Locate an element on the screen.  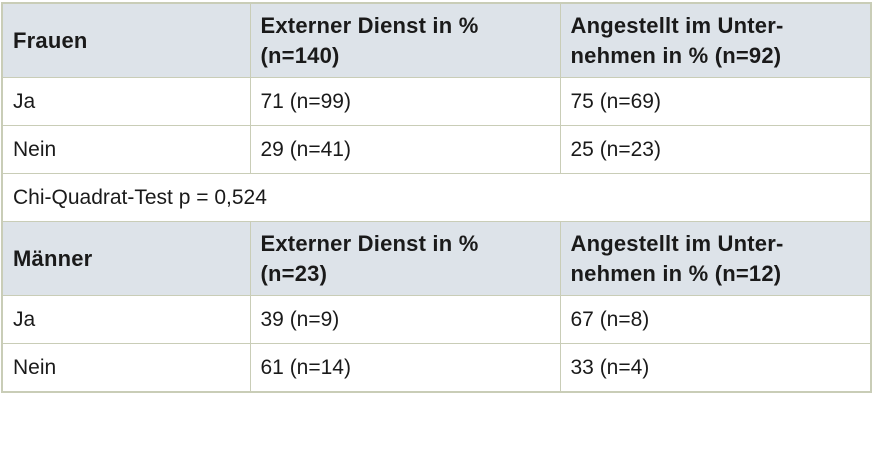
table-row: Ja 39 (n=9) 67 (n=8) is located at coordinates (436, 319).